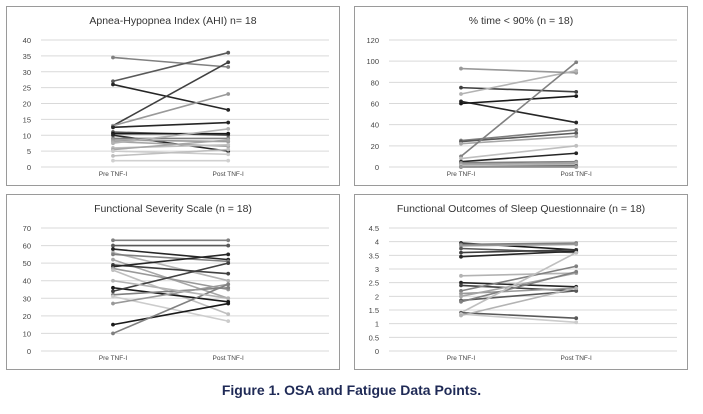  What do you see at coordinates (374, 255) in the screenshot?
I see `y-tick-label: 3.5` at bounding box center [374, 255].